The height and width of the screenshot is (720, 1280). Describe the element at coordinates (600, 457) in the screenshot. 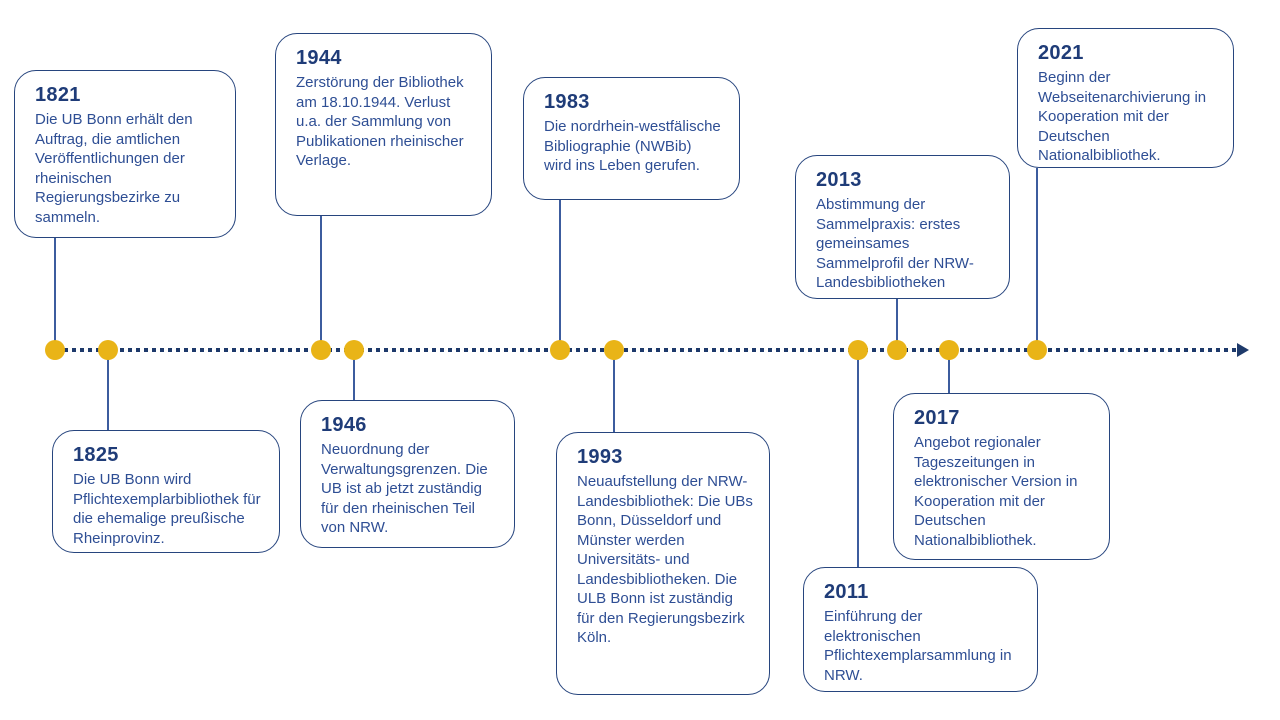

I see `event-year: 1993` at that location.